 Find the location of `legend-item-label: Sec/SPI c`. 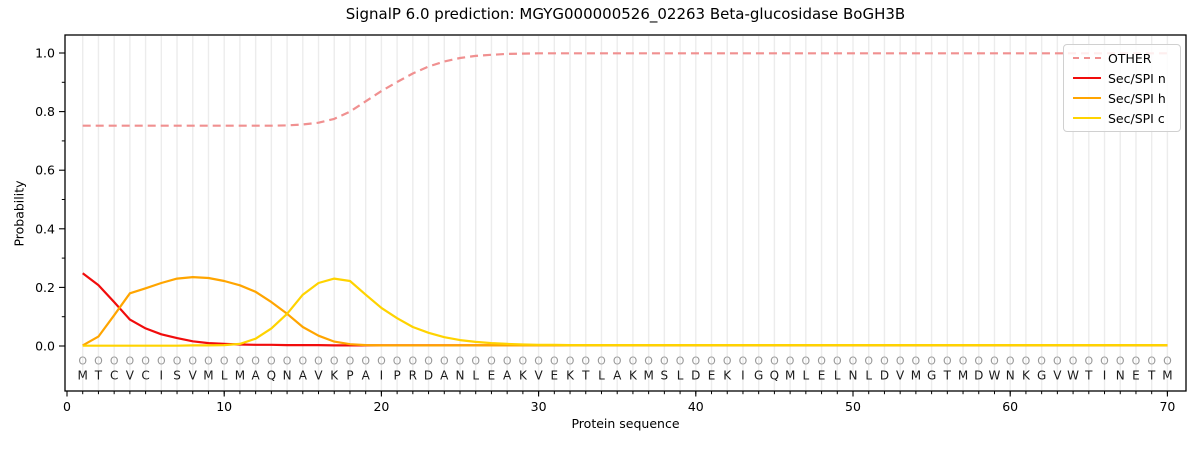

legend-item-label: Sec/SPI c is located at coordinates (1136, 118).